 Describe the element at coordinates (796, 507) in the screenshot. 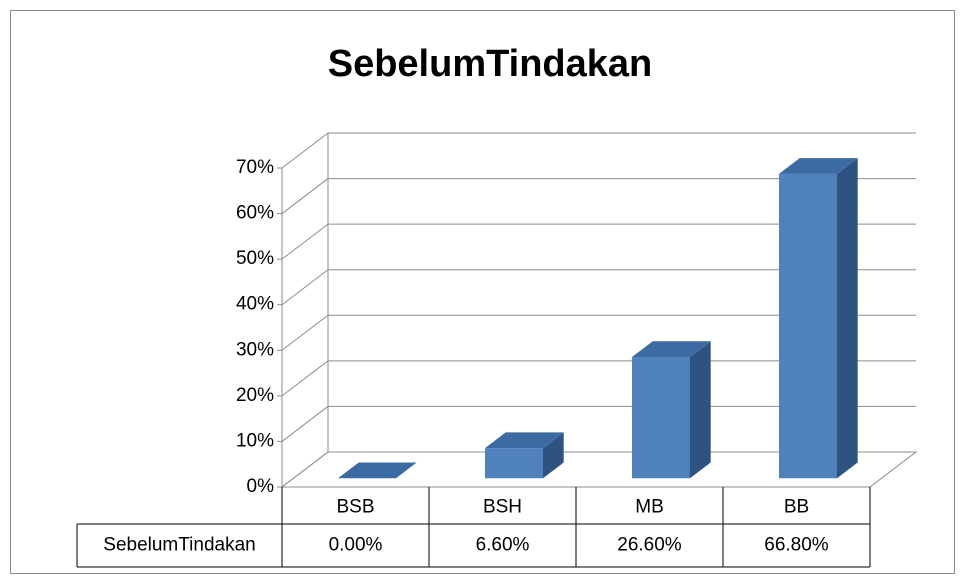

I see `x-tick-label: BB` at that location.